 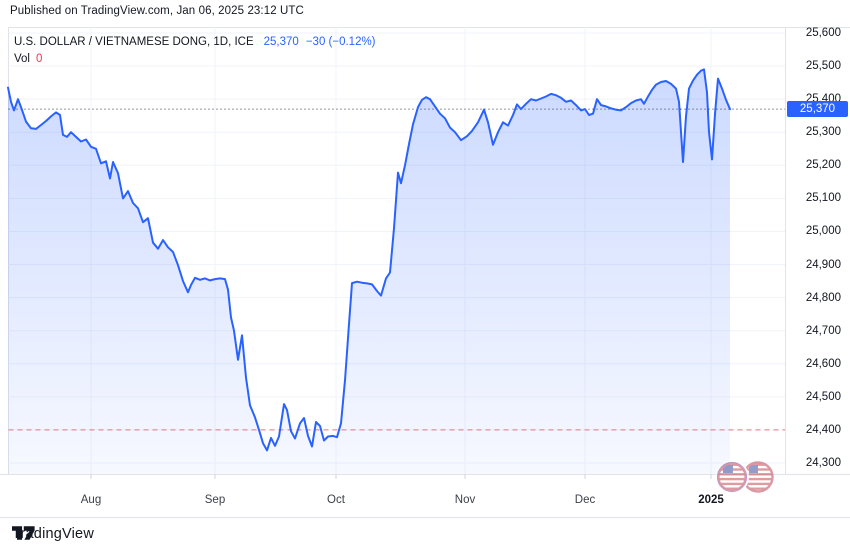 I want to click on tradingview-logo-icon, so click(x=23, y=533).